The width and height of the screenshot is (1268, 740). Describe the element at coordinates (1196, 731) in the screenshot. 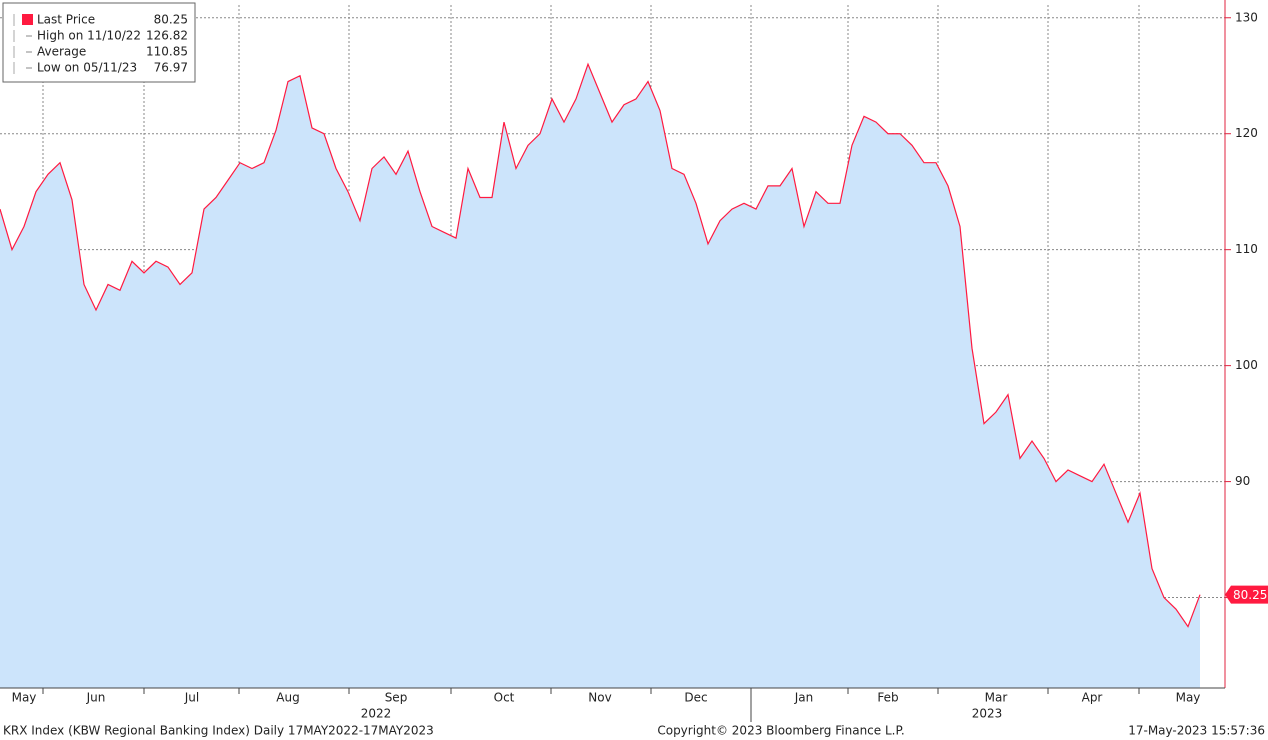

I see `footer-right: 17-May-2023 15:57:36` at that location.